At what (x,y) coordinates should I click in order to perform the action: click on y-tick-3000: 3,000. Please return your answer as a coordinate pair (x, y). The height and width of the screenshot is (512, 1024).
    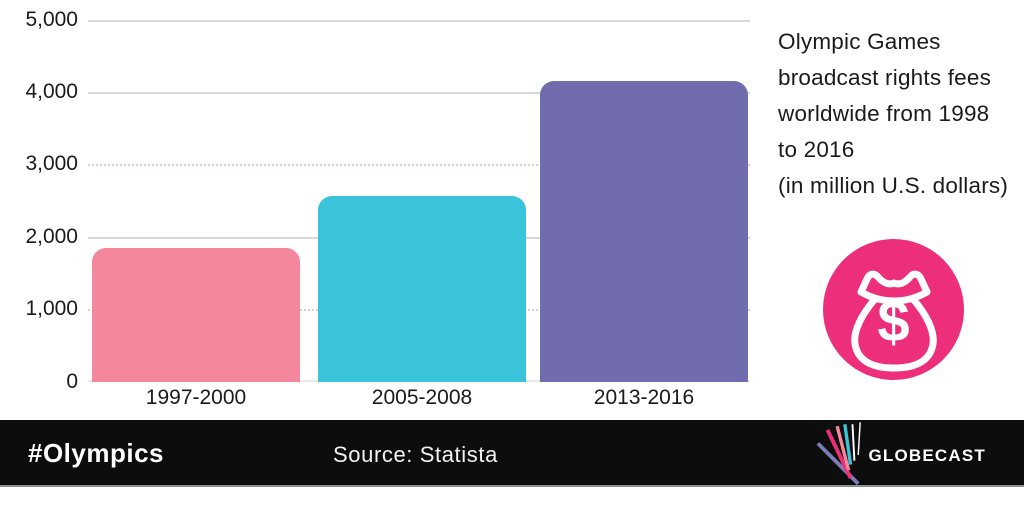
    Looking at the image, I should click on (51, 163).